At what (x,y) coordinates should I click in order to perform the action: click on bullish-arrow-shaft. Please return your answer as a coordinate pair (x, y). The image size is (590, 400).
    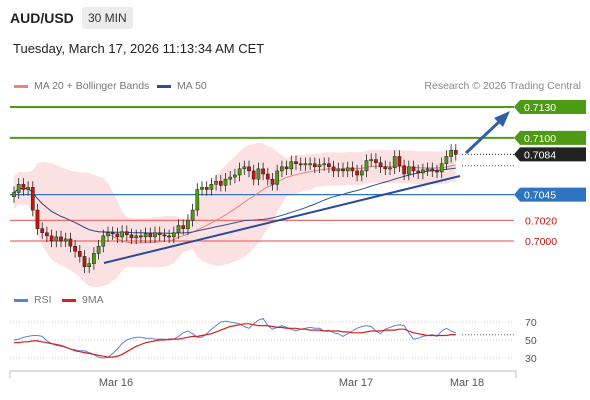
    Looking at the image, I should click on (483, 137).